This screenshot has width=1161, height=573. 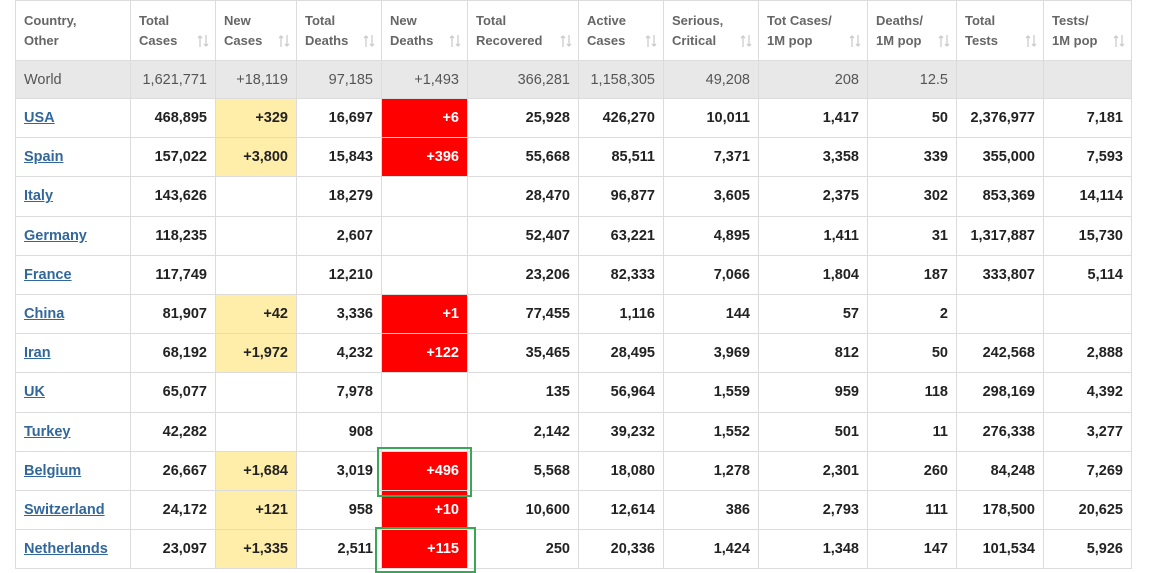 I want to click on country-link: Belgium, so click(x=53, y=470).